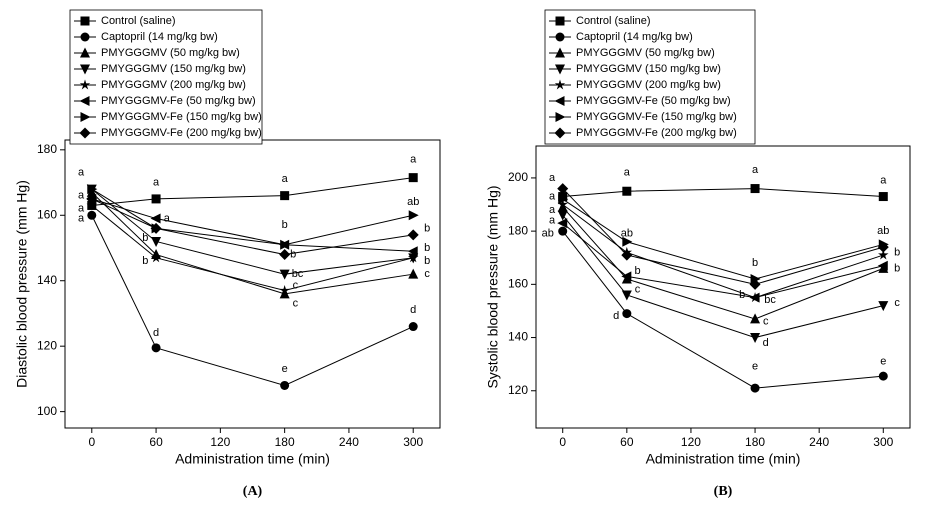 The height and width of the screenshot is (517, 935). What do you see at coordinates (22, 284) in the screenshot?
I see `y-axis-label: Diastolic blood pressure (mm Hg)` at bounding box center [22, 284].